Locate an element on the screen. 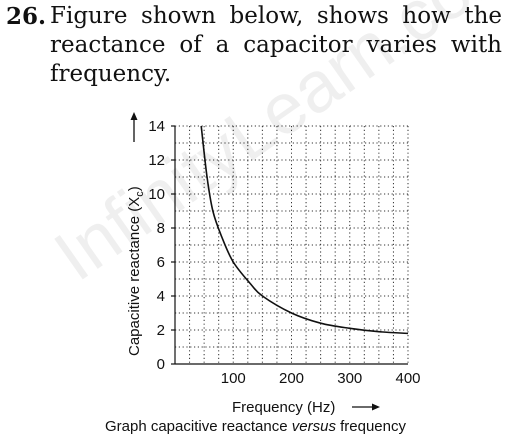 Image resolution: width=511 pixels, height=446 pixels. y-tick-label: 14 is located at coordinates (156, 126).